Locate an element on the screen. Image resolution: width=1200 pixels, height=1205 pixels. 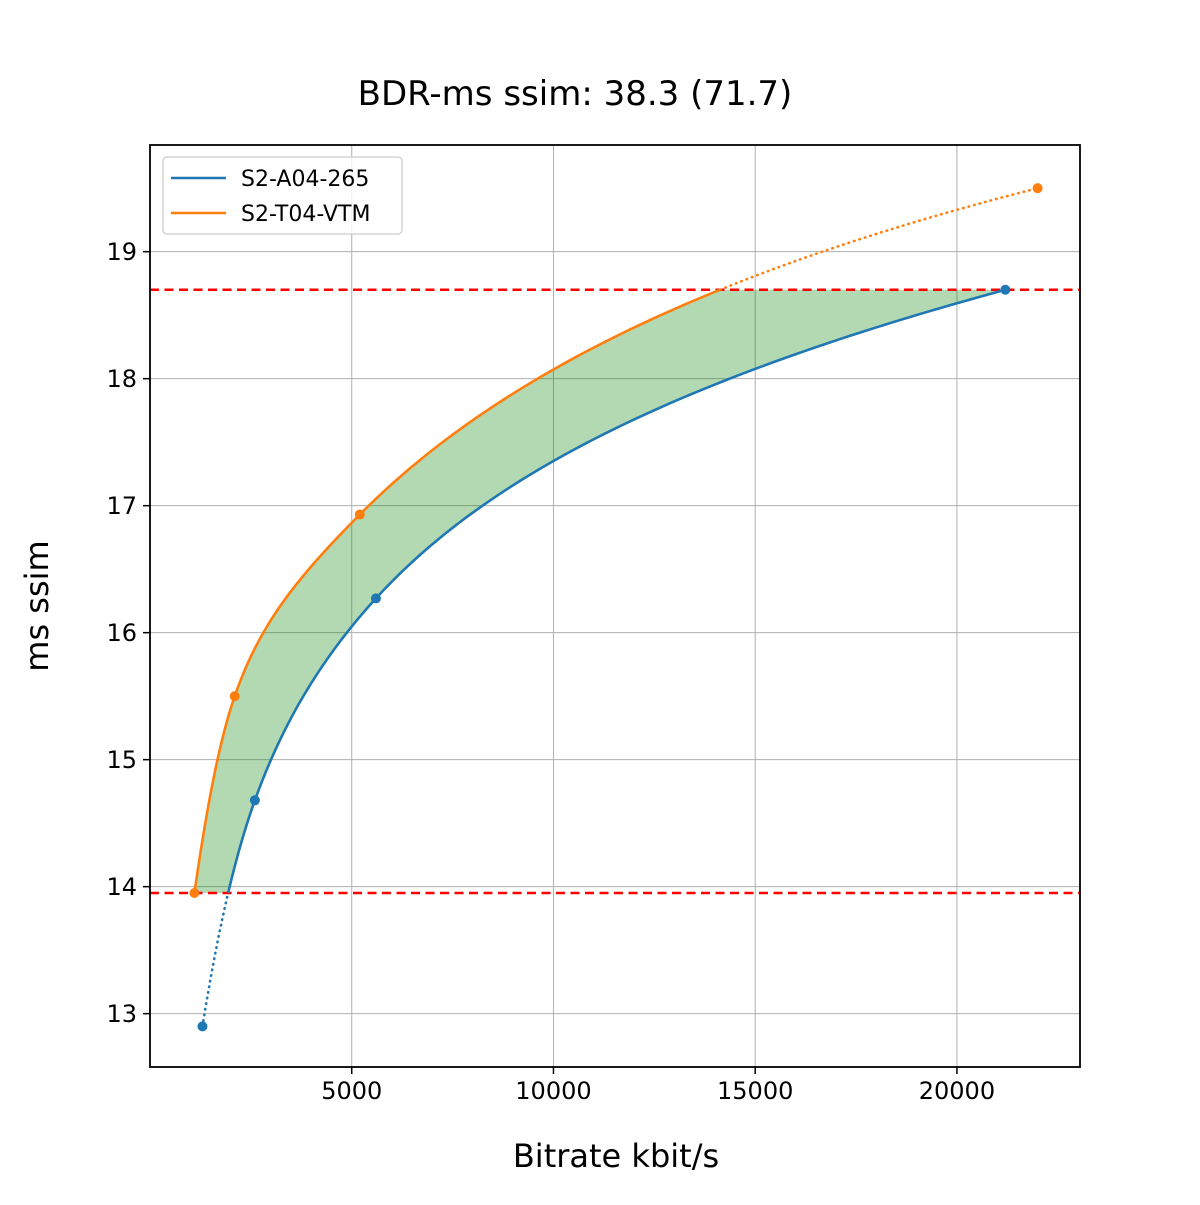
y-tick-label: 19 is located at coordinates (121, 252).